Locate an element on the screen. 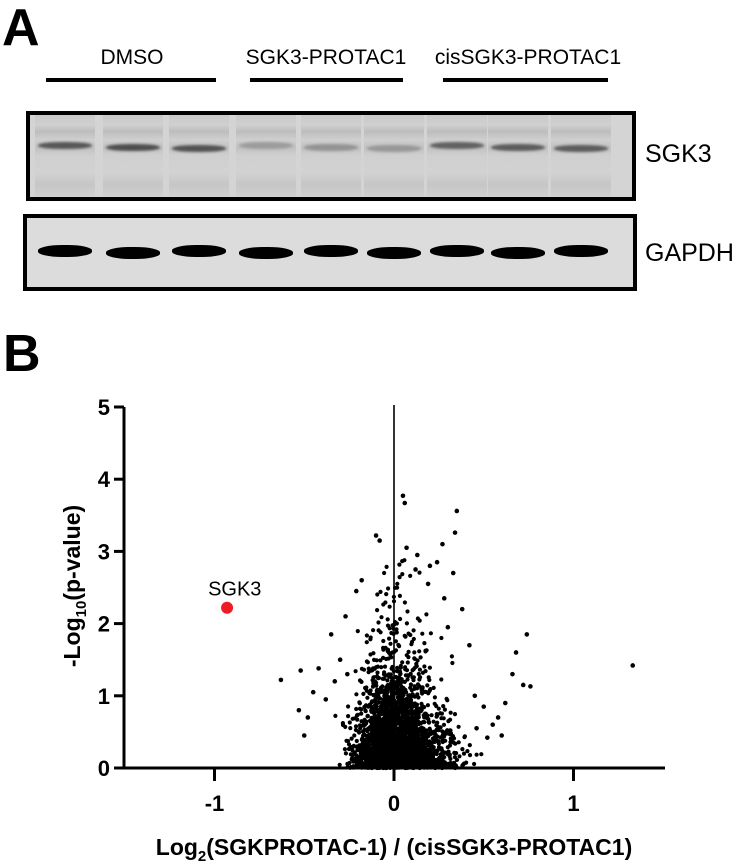 Image resolution: width=754 pixels, height=868 pixels. condition-label: SGK3-PROTAC1 is located at coordinates (326, 57).